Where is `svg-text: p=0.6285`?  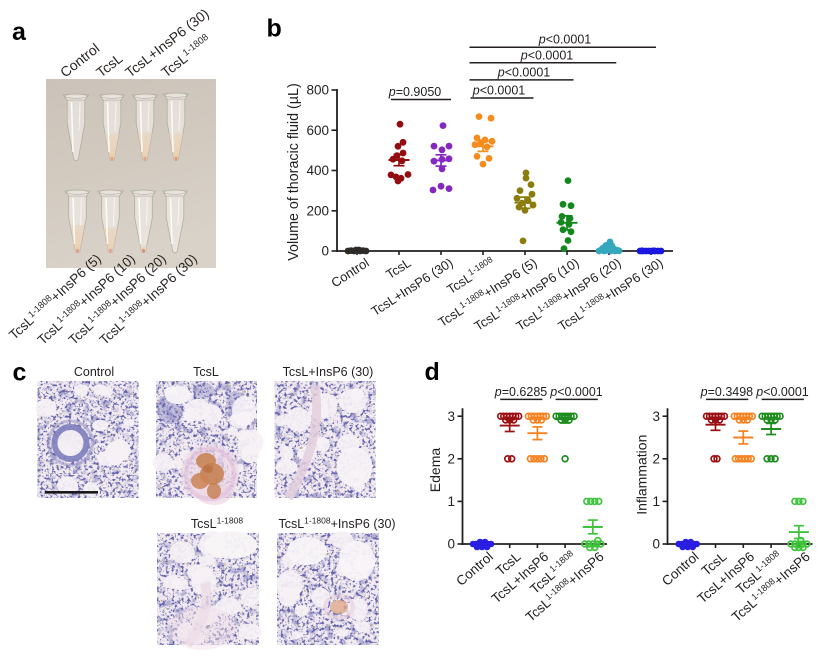 svg-text: p=0.6285 is located at coordinates (521, 392).